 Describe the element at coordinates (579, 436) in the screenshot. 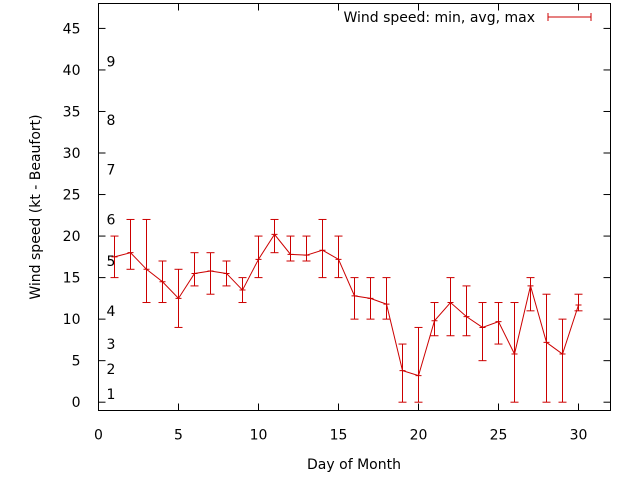

I see `x-tick-label: 30` at that location.